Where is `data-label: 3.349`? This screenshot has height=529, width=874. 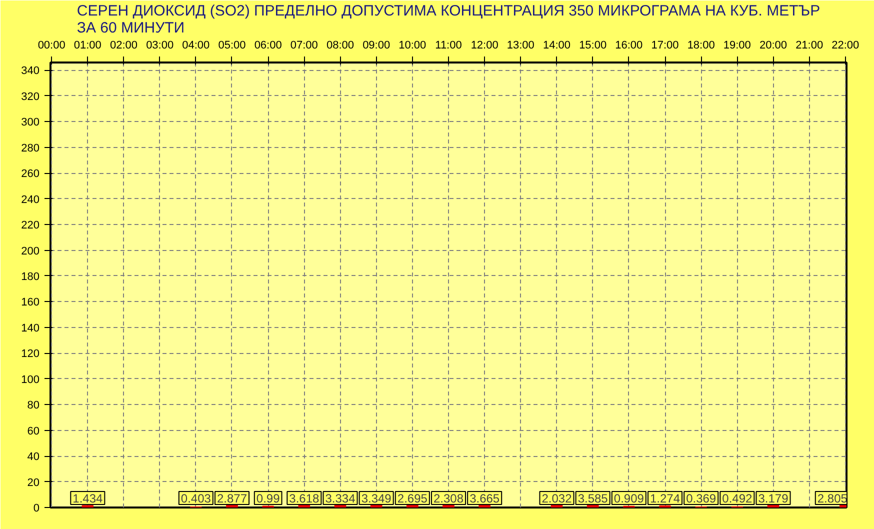 data-label: 3.349 is located at coordinates (376, 499).